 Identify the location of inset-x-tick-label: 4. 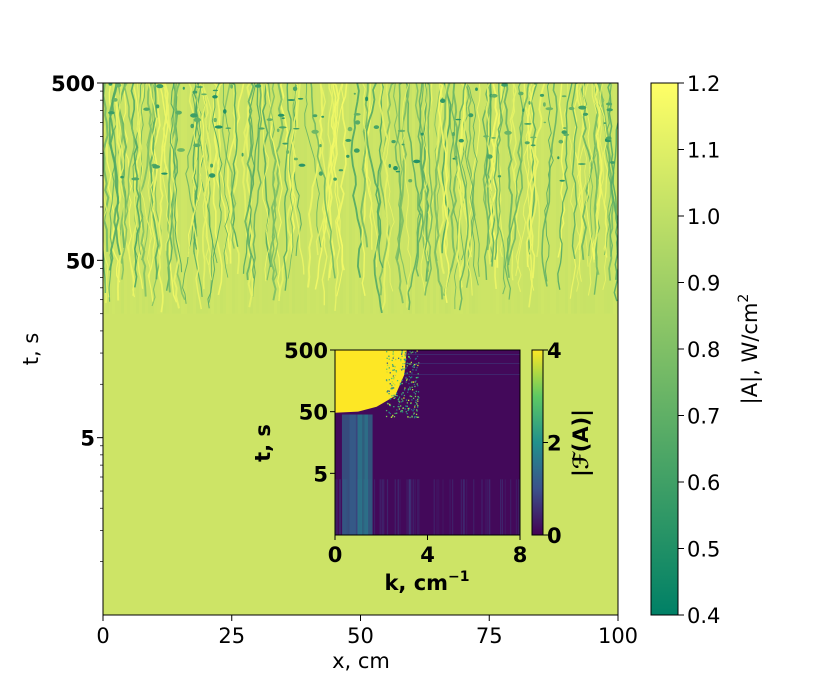
(427, 555).